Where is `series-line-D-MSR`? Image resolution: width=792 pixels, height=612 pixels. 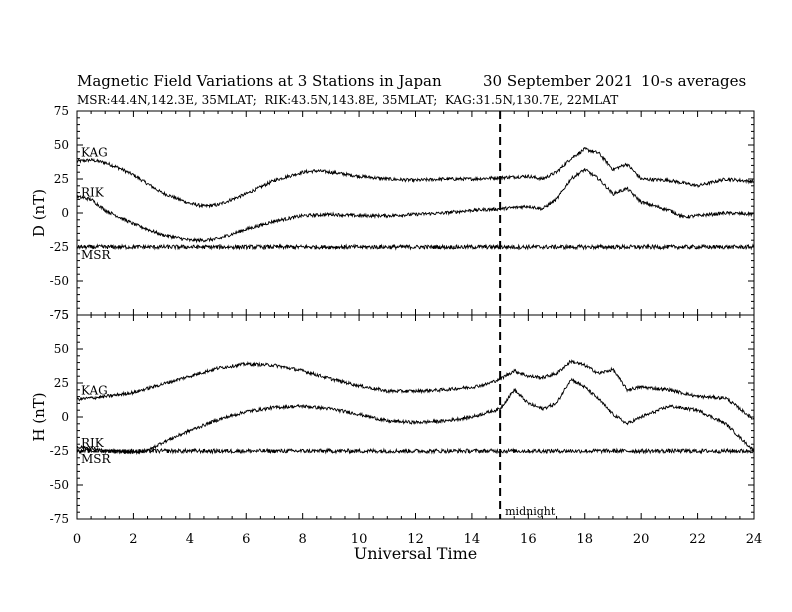 series-line-D-MSR is located at coordinates (415, 247).